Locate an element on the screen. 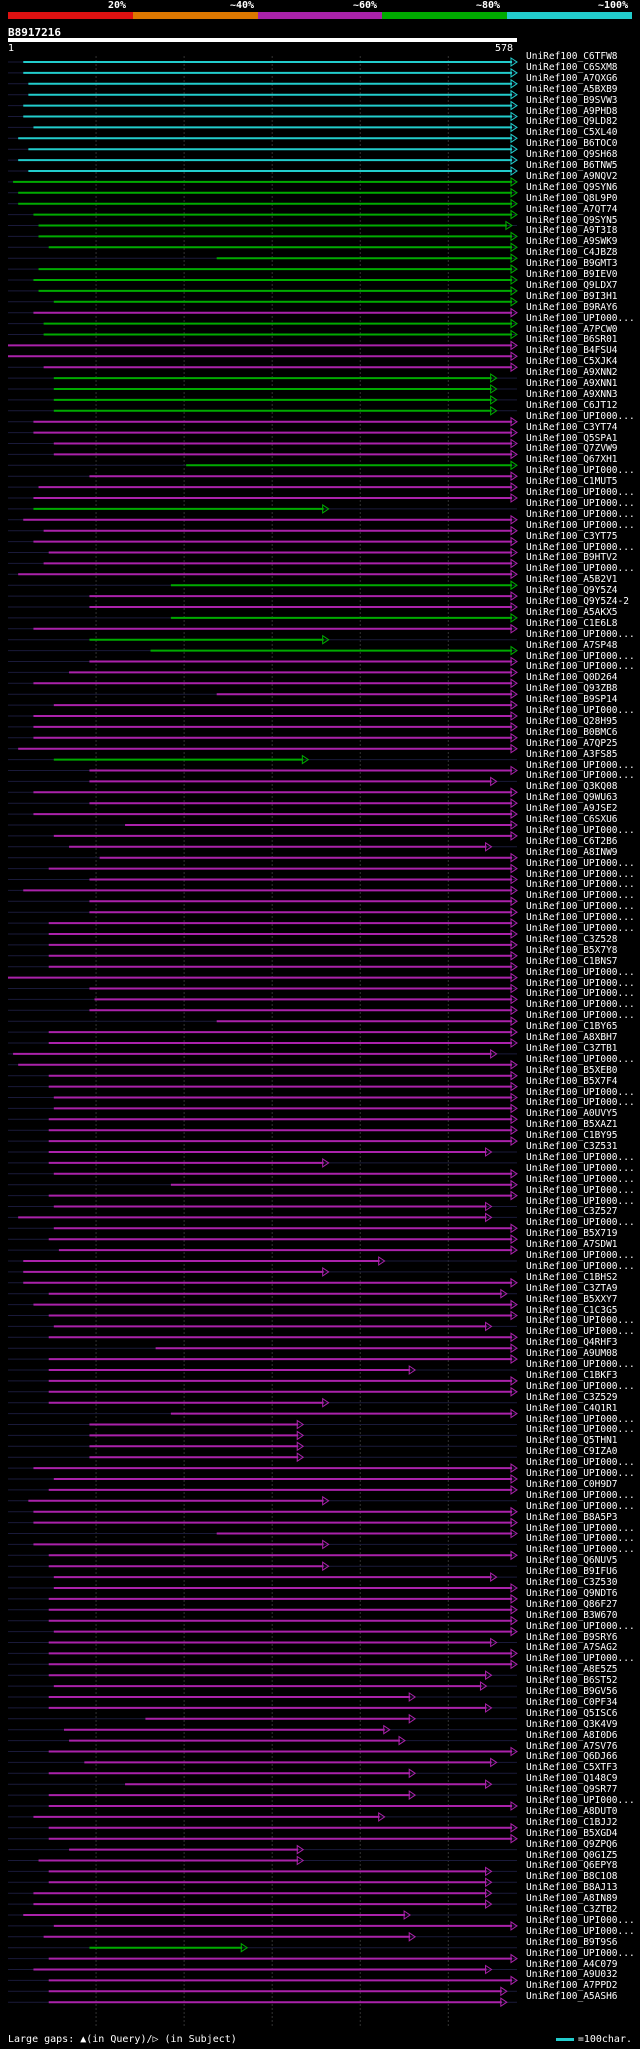  hit-label: UniRef100_C6JT12 is located at coordinates (572, 405).